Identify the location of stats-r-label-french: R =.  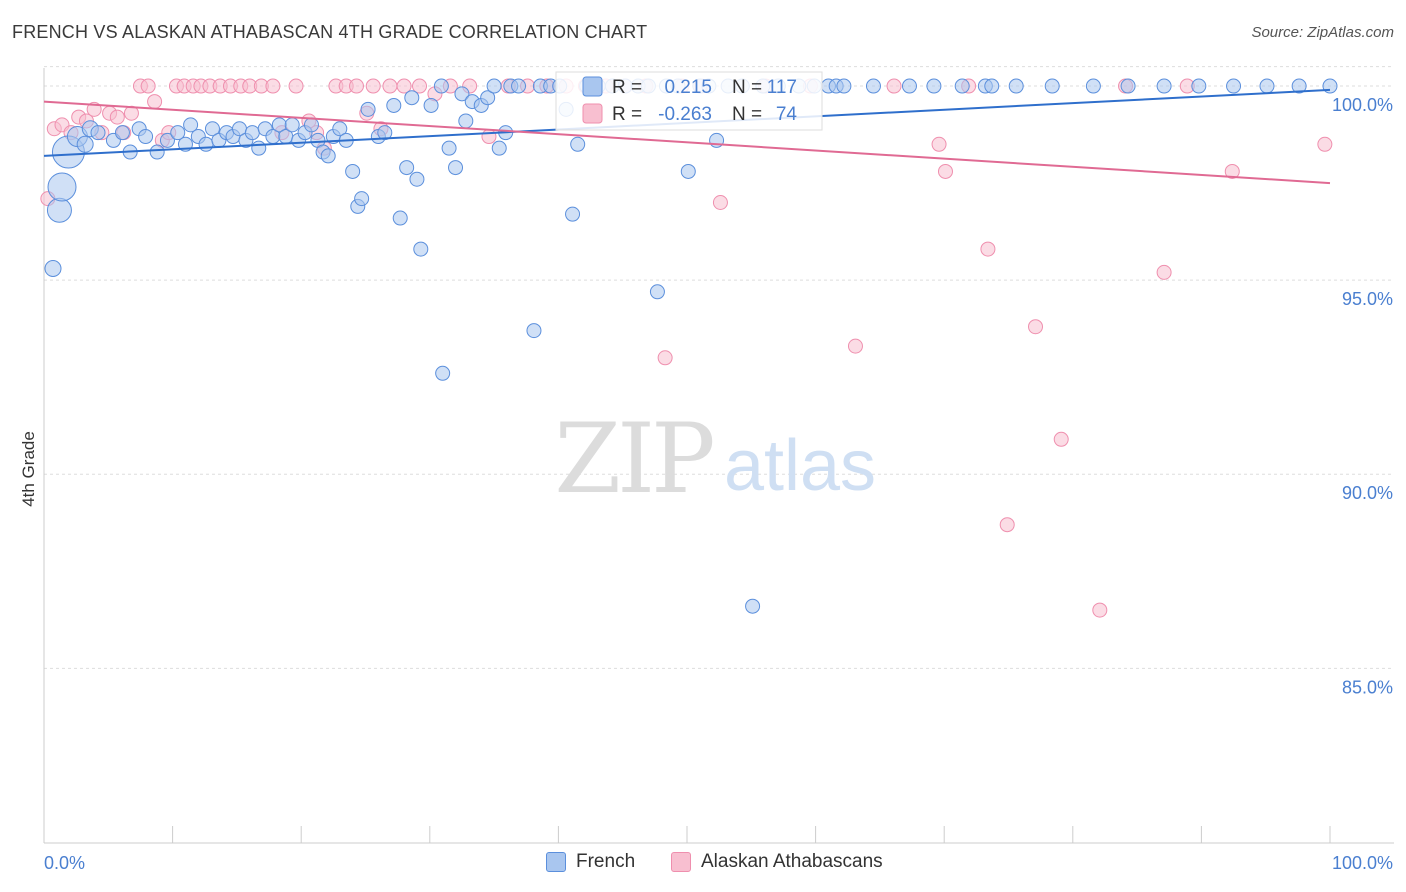
(627, 87).